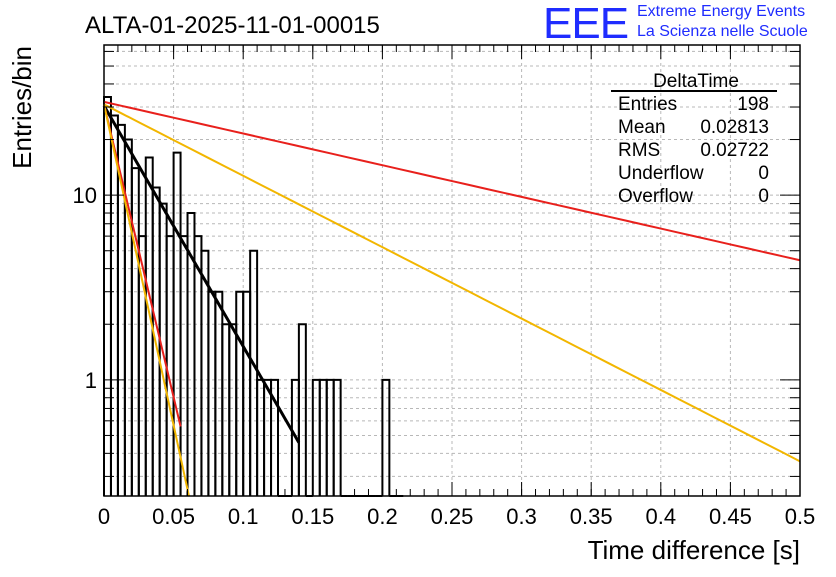 This screenshot has height=577, width=836. I want to click on x-tick-label: 0.05, so click(173, 516).